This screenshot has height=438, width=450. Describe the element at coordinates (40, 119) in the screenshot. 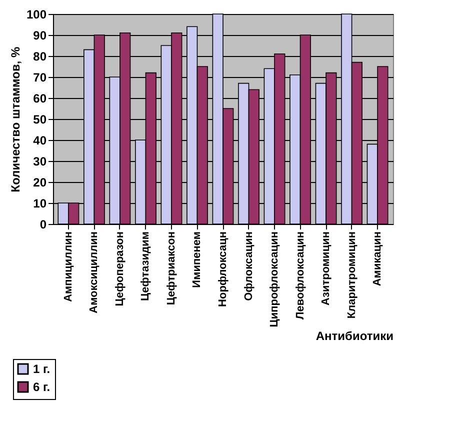

I see `y-tick-label: 50` at that location.